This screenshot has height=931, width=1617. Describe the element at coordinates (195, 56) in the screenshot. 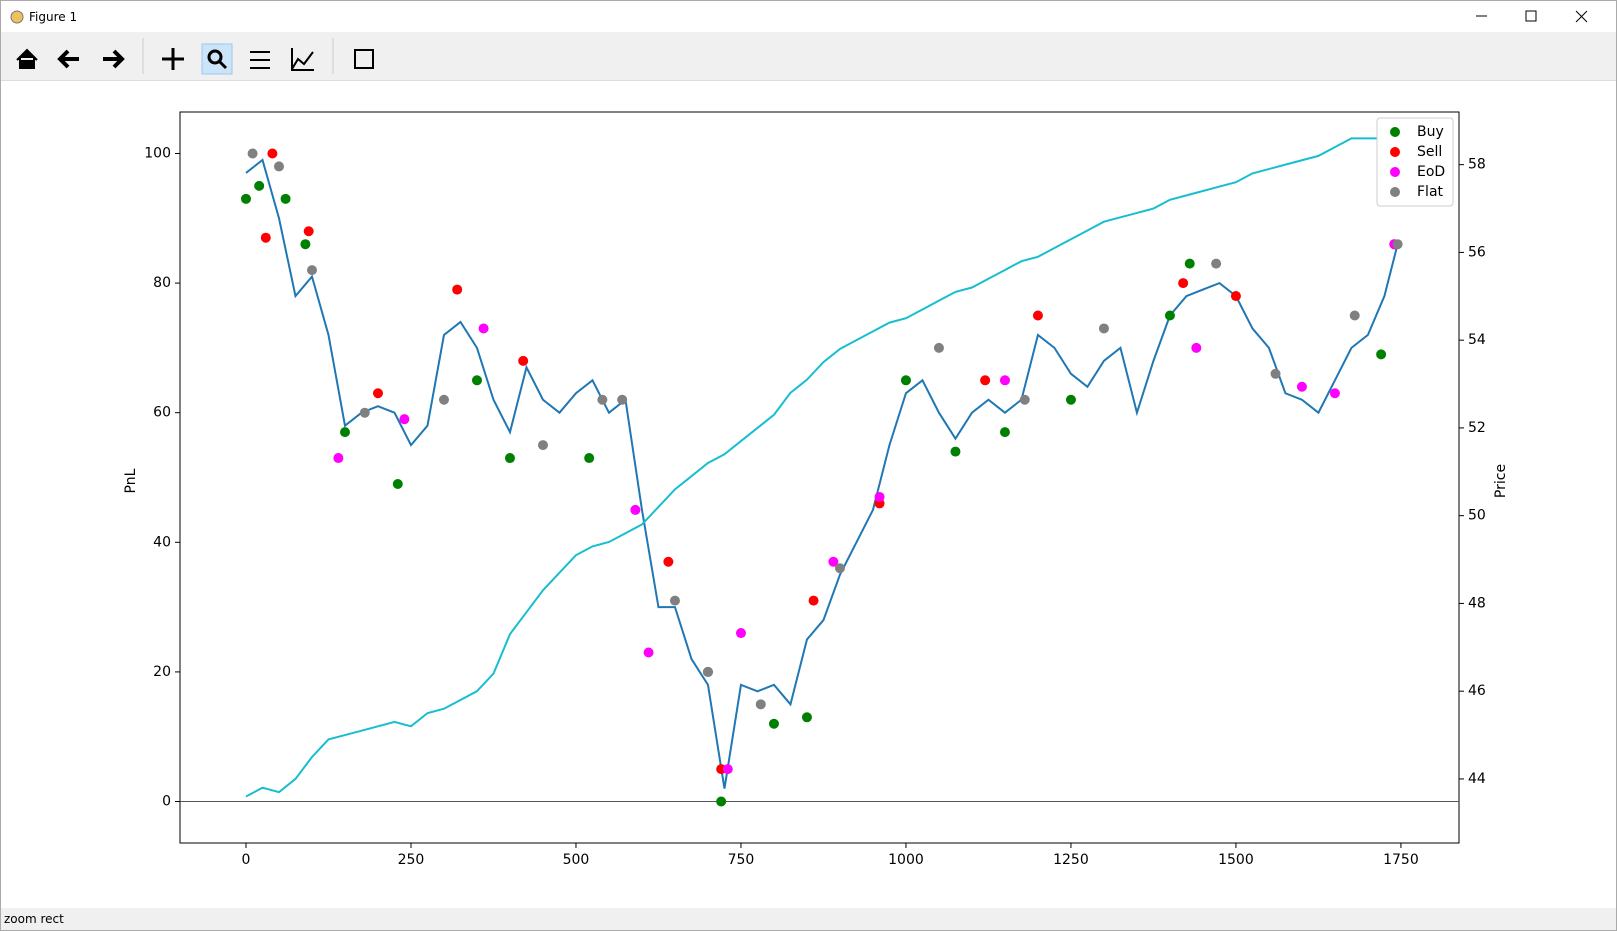

I see `toolbar-icons` at that location.